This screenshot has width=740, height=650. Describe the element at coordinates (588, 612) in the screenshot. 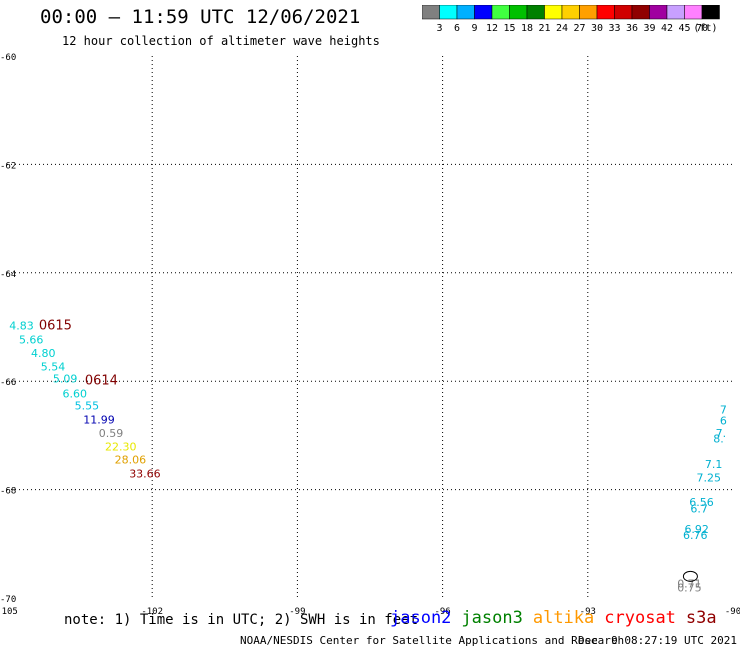

I see `x-tick-label: -93` at that location.